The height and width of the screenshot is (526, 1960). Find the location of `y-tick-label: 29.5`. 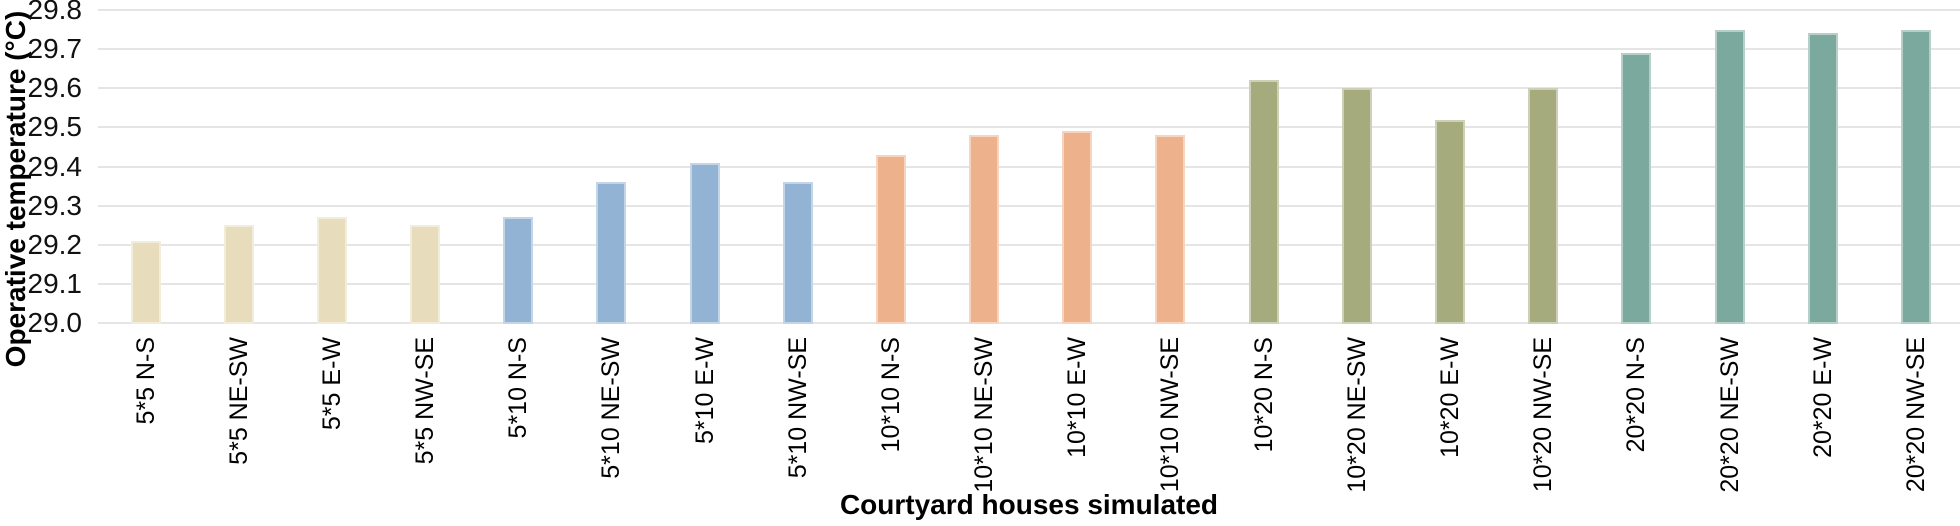

y-tick-label: 29.5 is located at coordinates (55, 127).